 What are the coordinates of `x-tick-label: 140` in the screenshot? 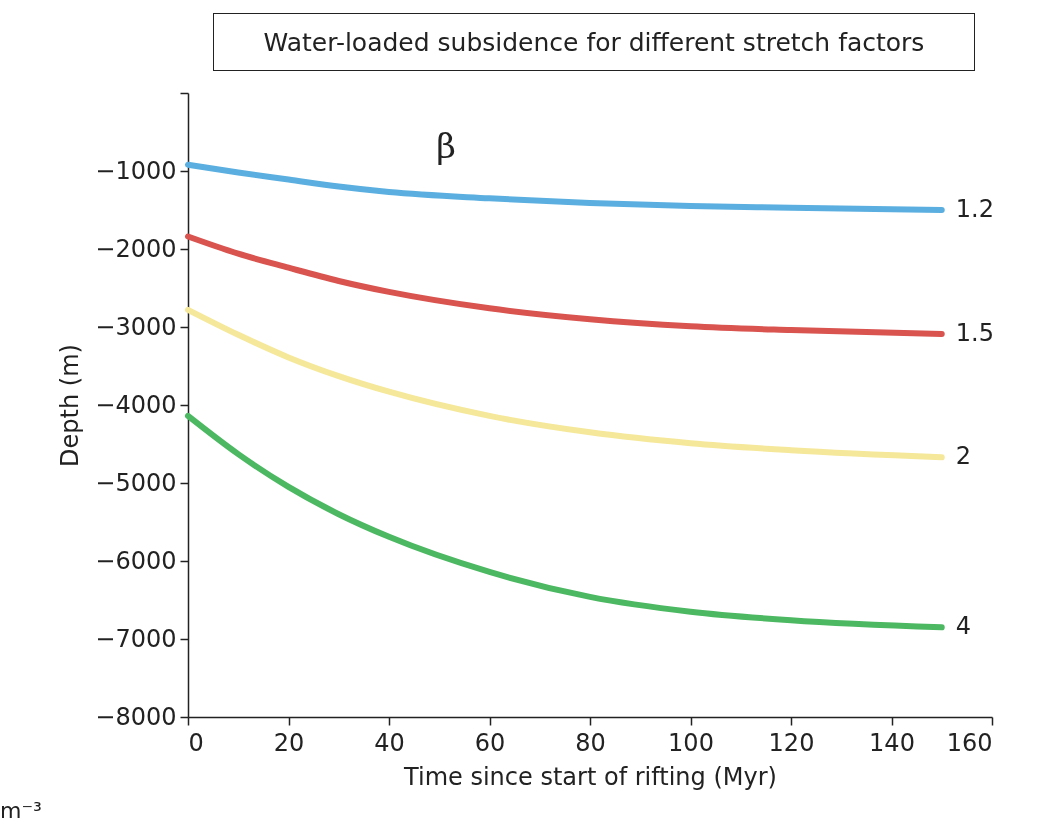 It's located at (892, 742).